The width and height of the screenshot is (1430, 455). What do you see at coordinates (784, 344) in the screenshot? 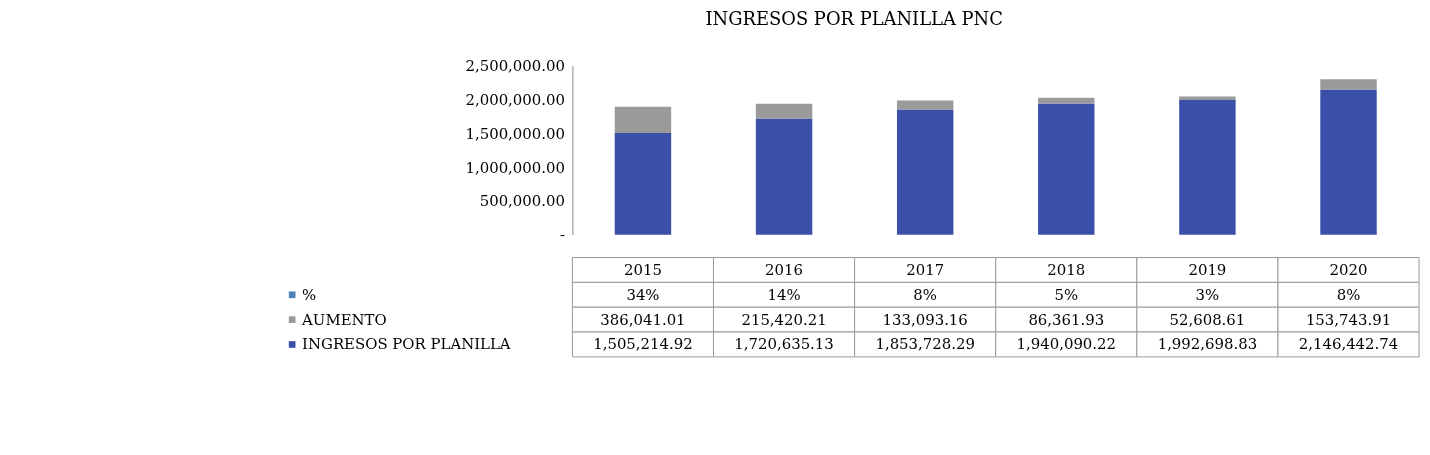
I see `data-label: 1,720,635.13` at bounding box center [784, 344].